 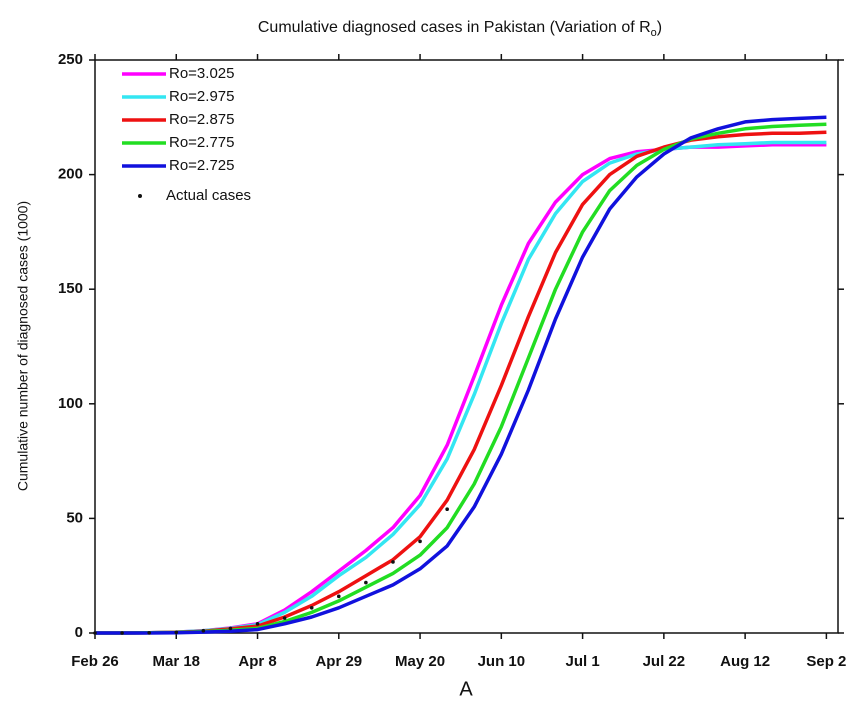 What do you see at coordinates (208, 195) in the screenshot?
I see `legend-label: Actual cases` at bounding box center [208, 195].